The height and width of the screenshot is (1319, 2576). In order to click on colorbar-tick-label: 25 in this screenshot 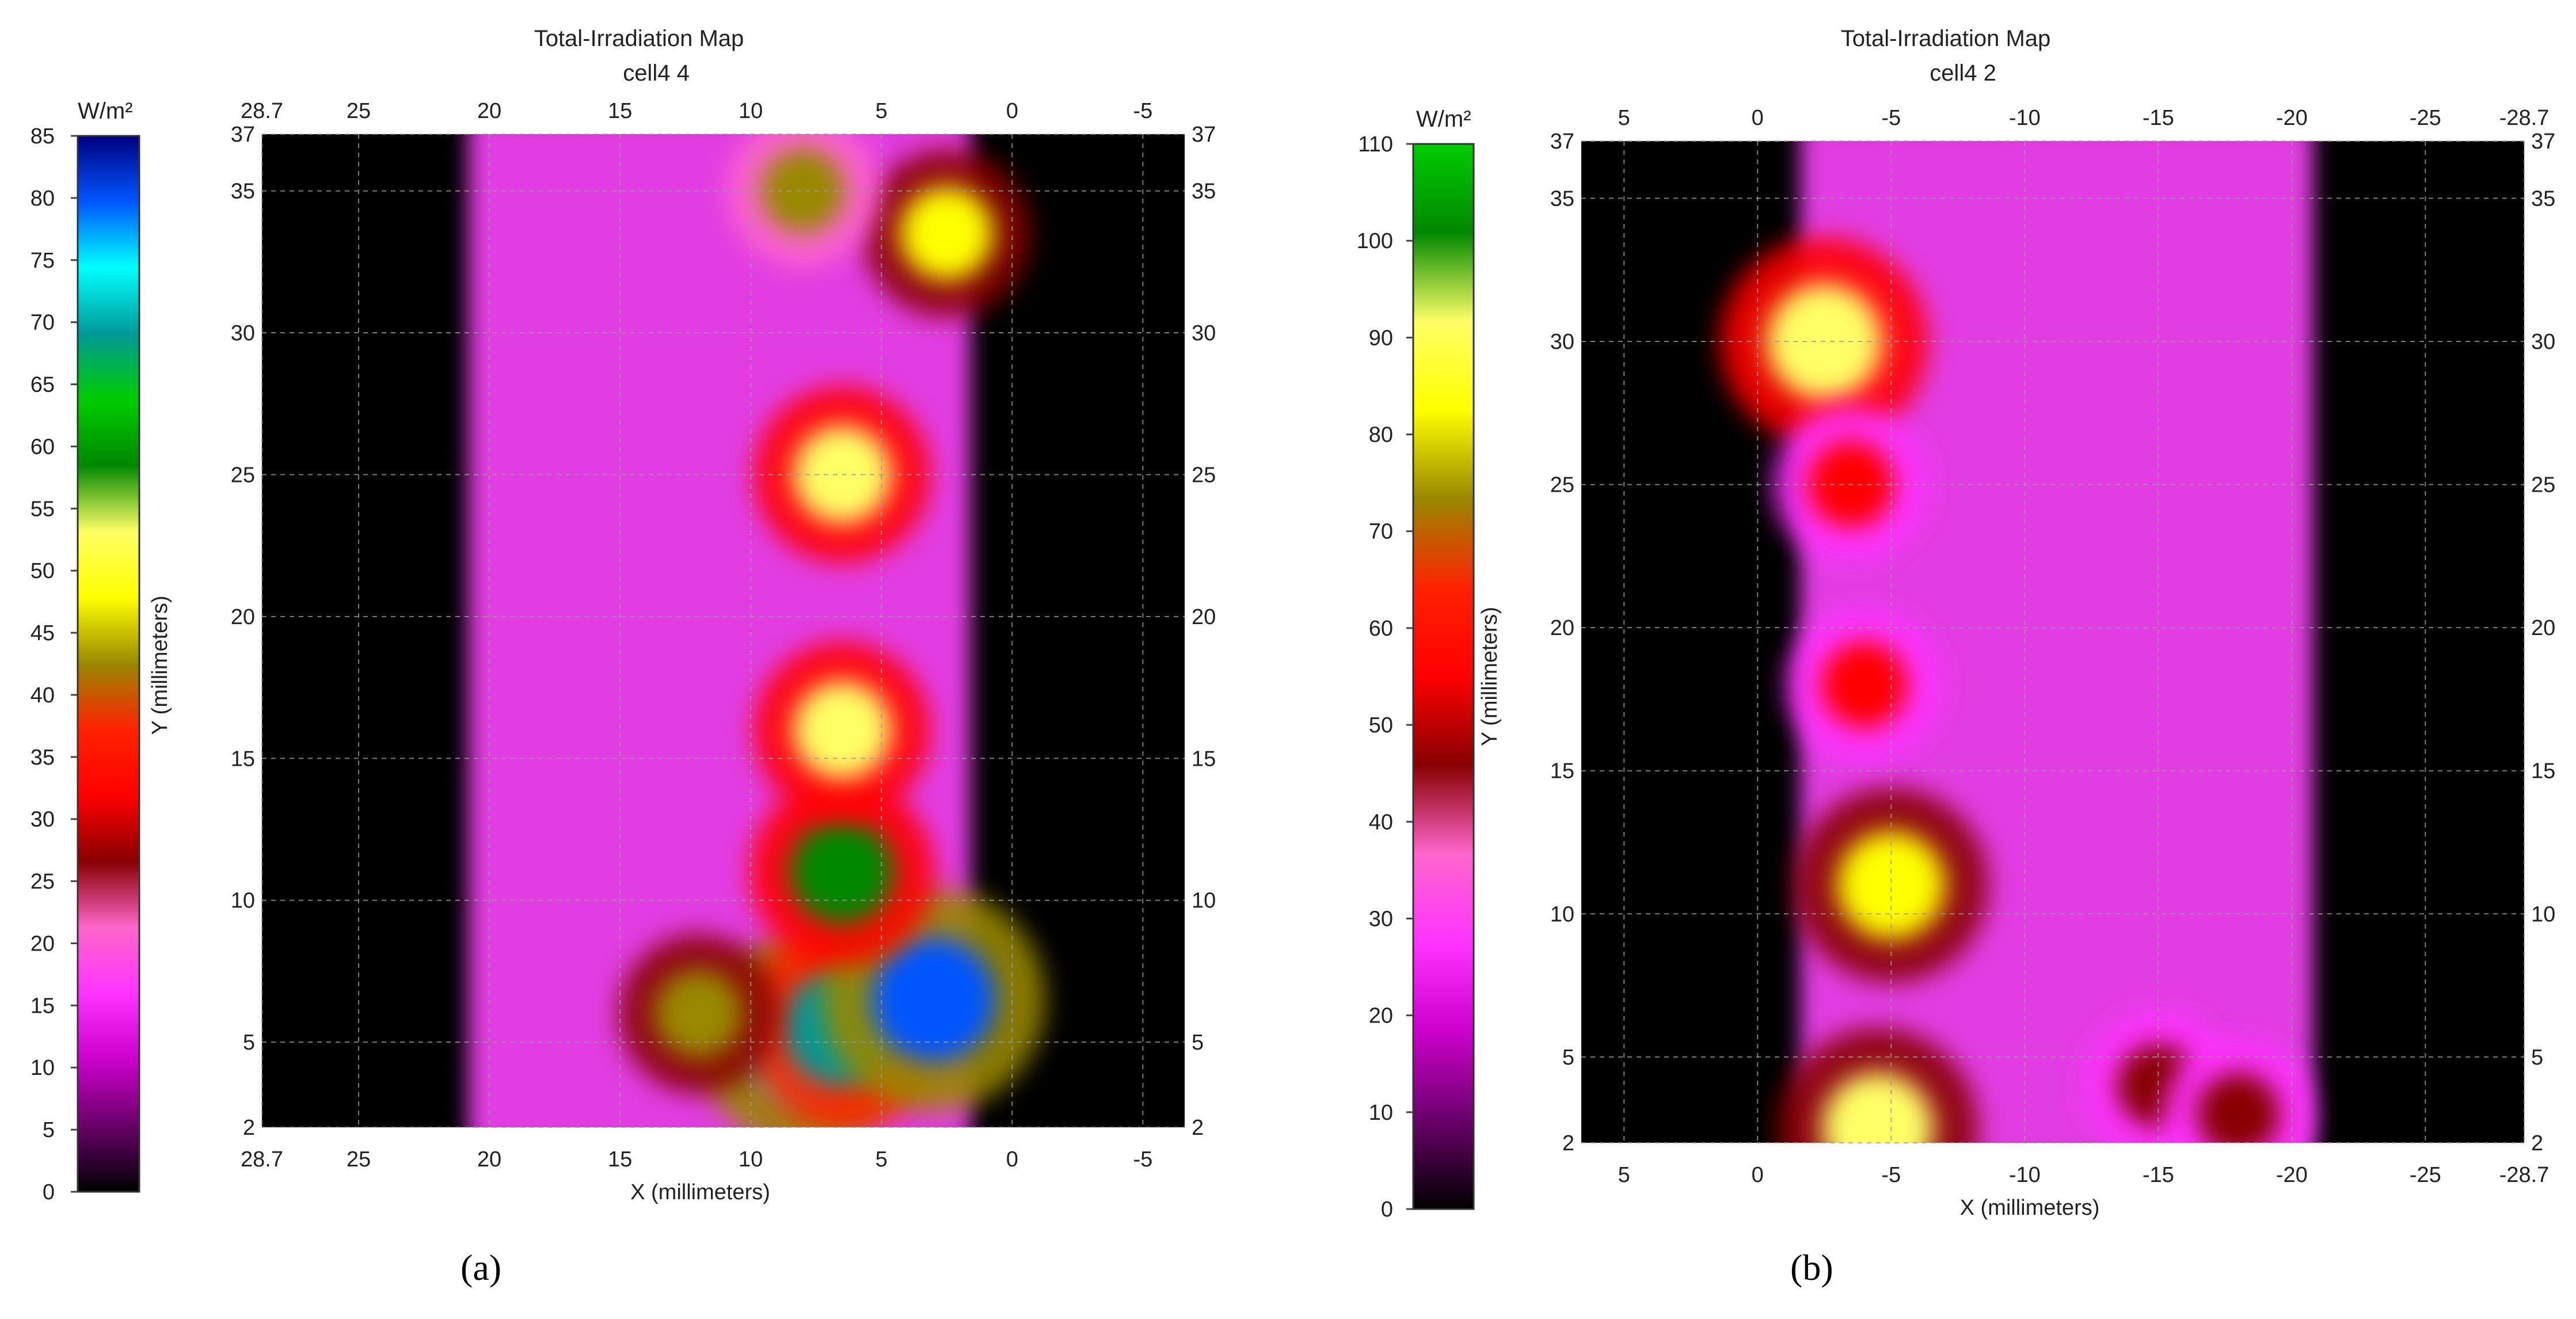, I will do `click(43, 882)`.